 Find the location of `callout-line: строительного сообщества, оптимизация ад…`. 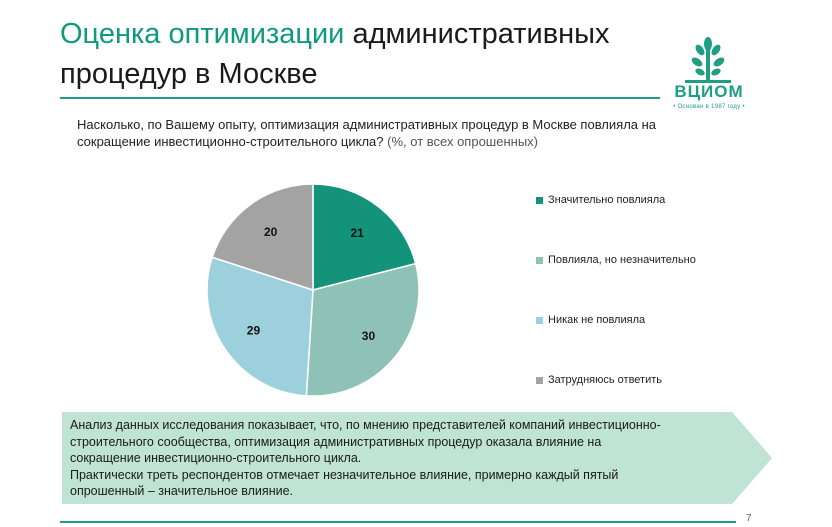

callout-line: строительного сообщества, оптимизация ад… is located at coordinates (336, 441).